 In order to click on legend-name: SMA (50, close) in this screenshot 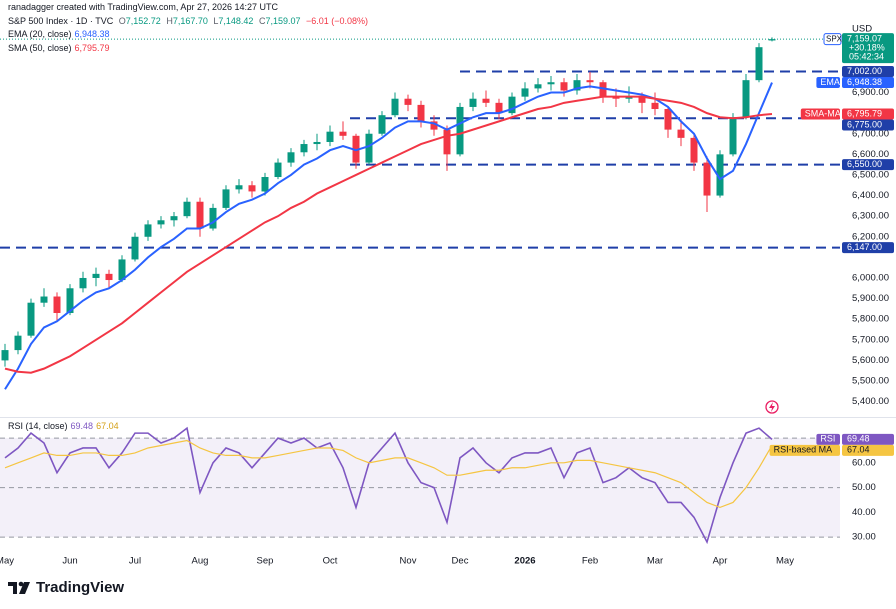, I will do `click(40, 47)`.